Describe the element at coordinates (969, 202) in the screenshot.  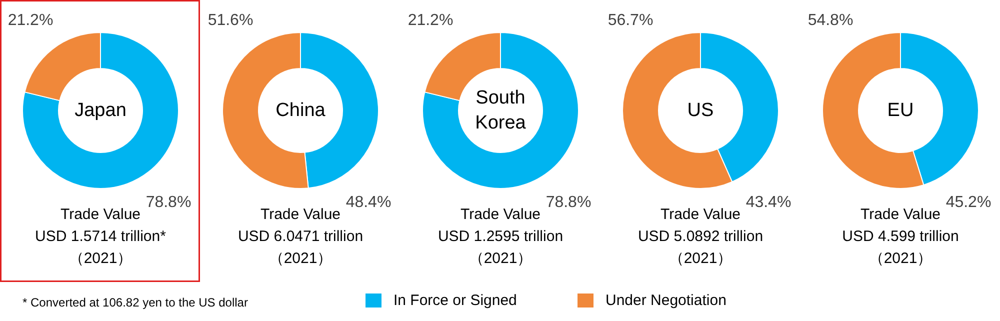
I see `data-label: 45.2%` at that location.